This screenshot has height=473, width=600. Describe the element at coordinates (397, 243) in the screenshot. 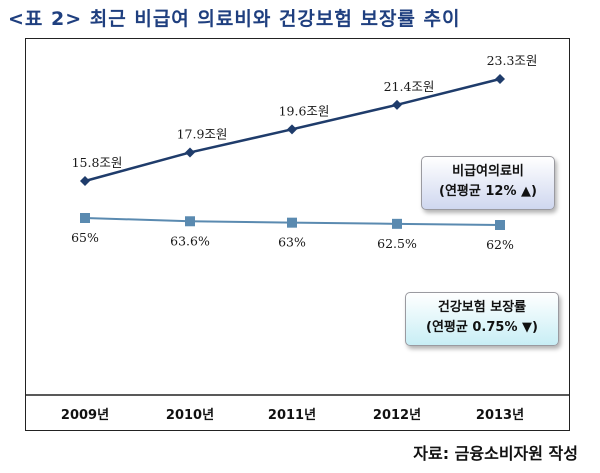

I see `data-label-coverage-rate: 62.5%` at that location.